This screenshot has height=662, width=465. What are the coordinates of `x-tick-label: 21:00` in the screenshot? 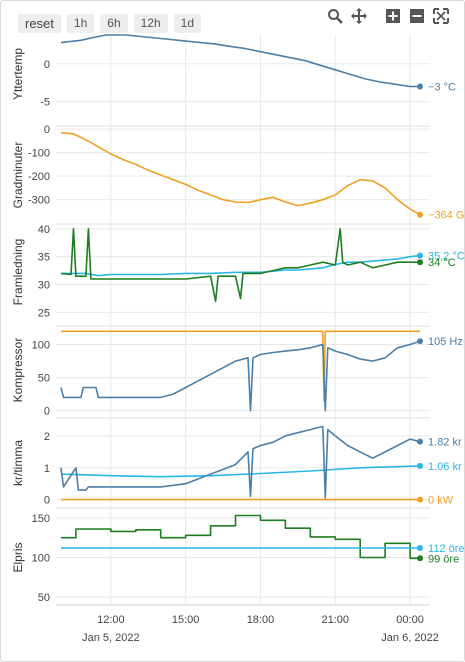 It's located at (335, 620).